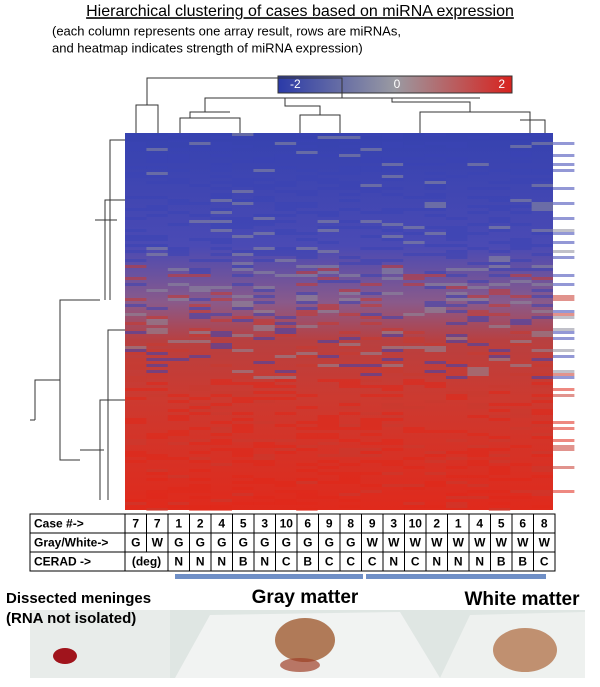 Image resolution: width=600 pixels, height=687 pixels. Describe the element at coordinates (286, 562) in the screenshot. I see `cerad-cell: C` at that location.